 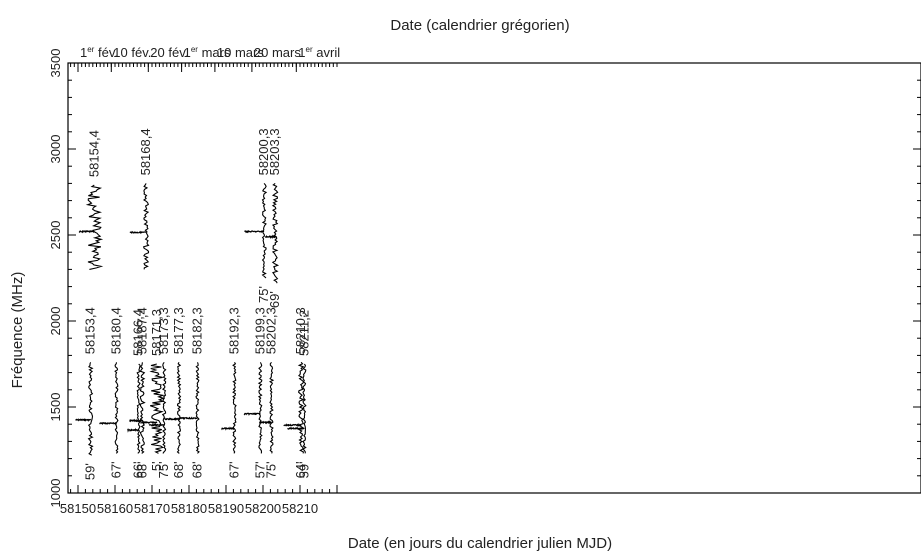 I want to click on burst-day-label: 58173,3, so click(x=163, y=330).